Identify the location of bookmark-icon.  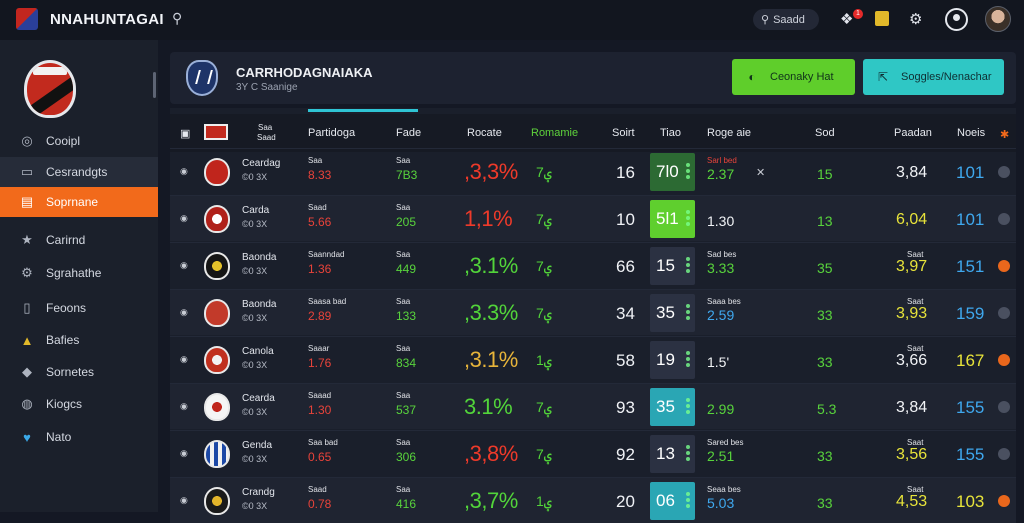
(882, 18).